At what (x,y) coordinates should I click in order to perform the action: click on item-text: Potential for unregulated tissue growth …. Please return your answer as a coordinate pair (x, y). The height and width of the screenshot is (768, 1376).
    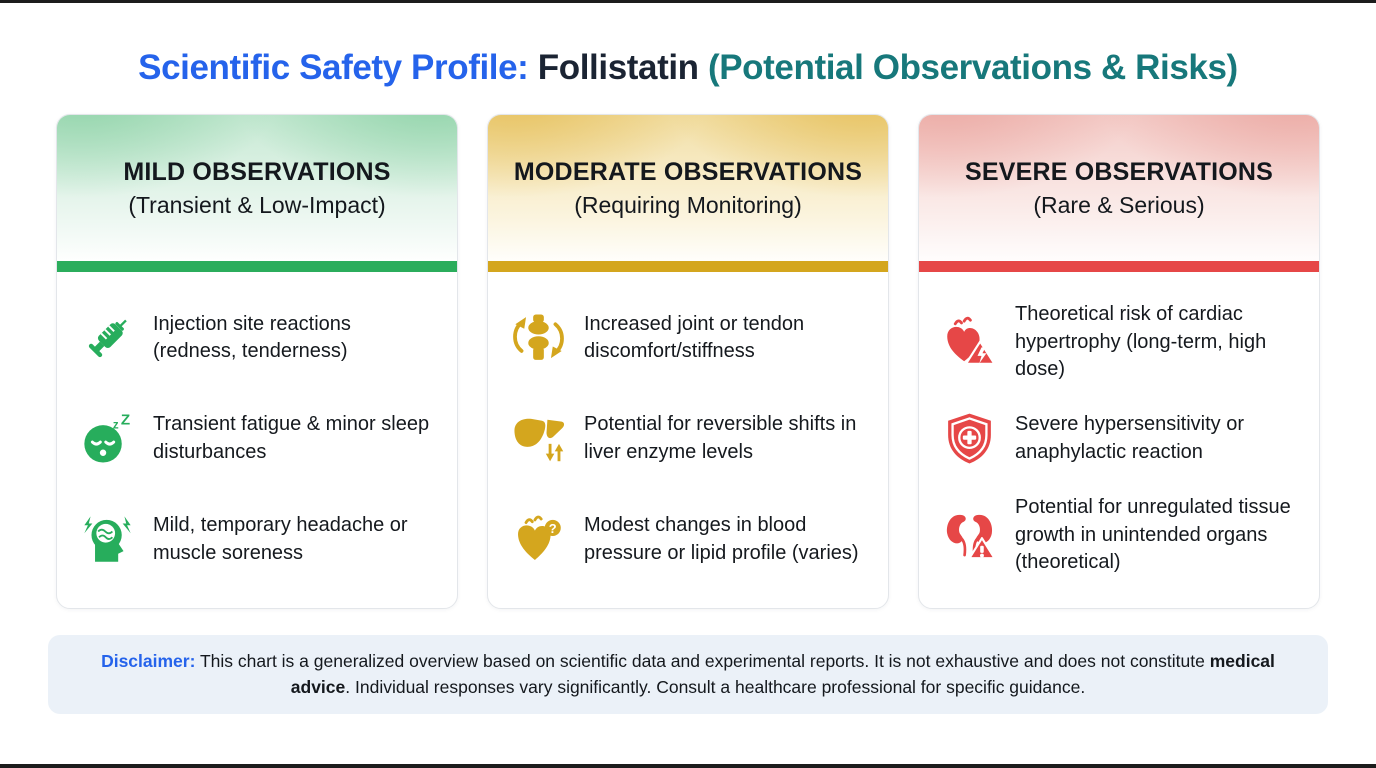
    Looking at the image, I should click on (1153, 534).